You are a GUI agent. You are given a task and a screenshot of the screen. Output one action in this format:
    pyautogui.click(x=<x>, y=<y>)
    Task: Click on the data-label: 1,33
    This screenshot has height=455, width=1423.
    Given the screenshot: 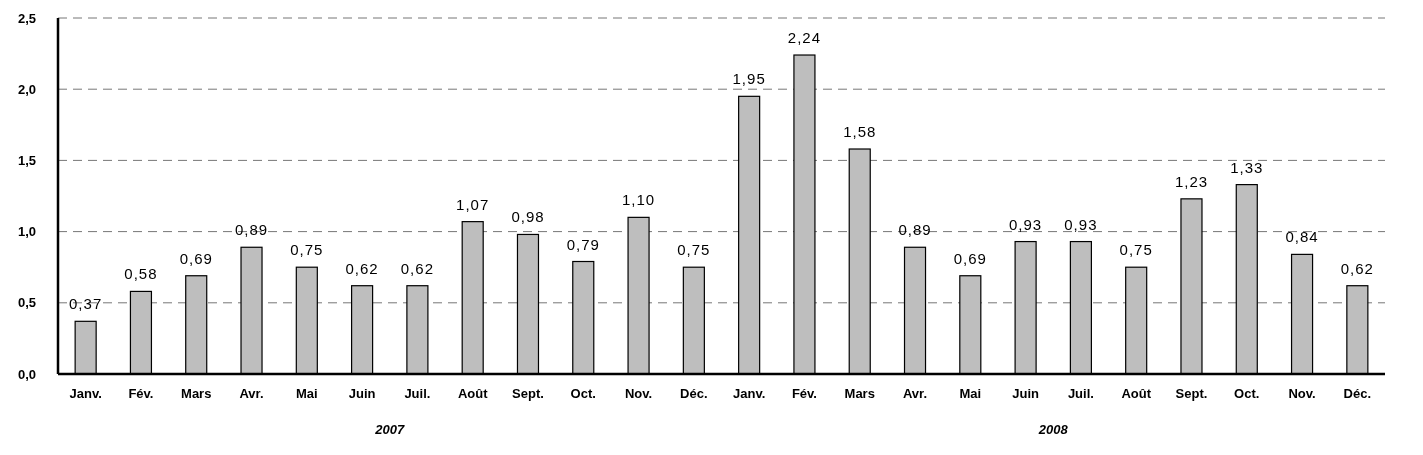 What is the action you would take?
    pyautogui.click(x=1247, y=167)
    